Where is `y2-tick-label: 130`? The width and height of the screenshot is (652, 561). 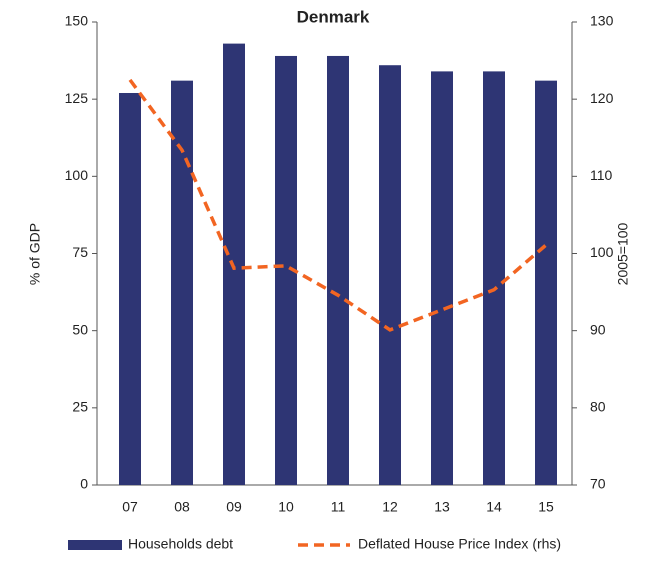 y2-tick-label: 130 is located at coordinates (602, 21).